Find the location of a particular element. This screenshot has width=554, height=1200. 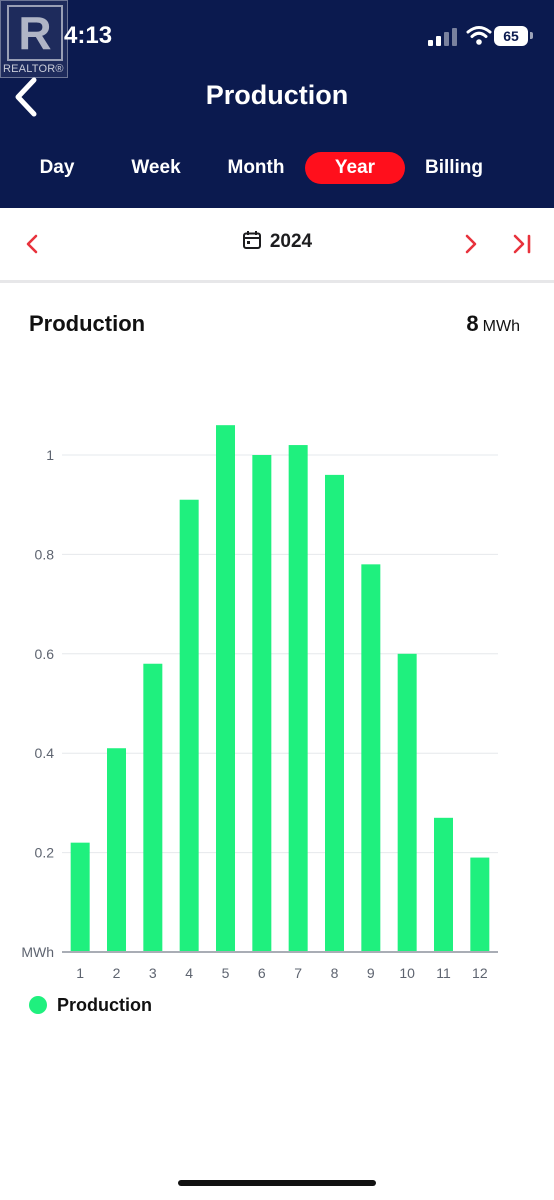

year-label: 2024 is located at coordinates (291, 241).